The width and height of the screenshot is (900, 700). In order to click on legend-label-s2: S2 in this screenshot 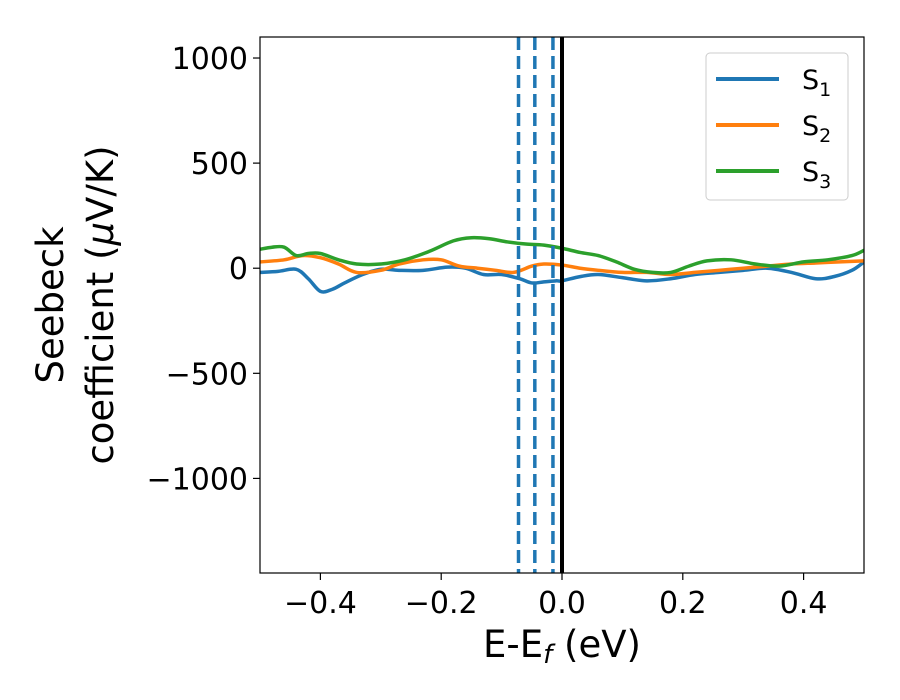, I will do `click(816, 129)`.